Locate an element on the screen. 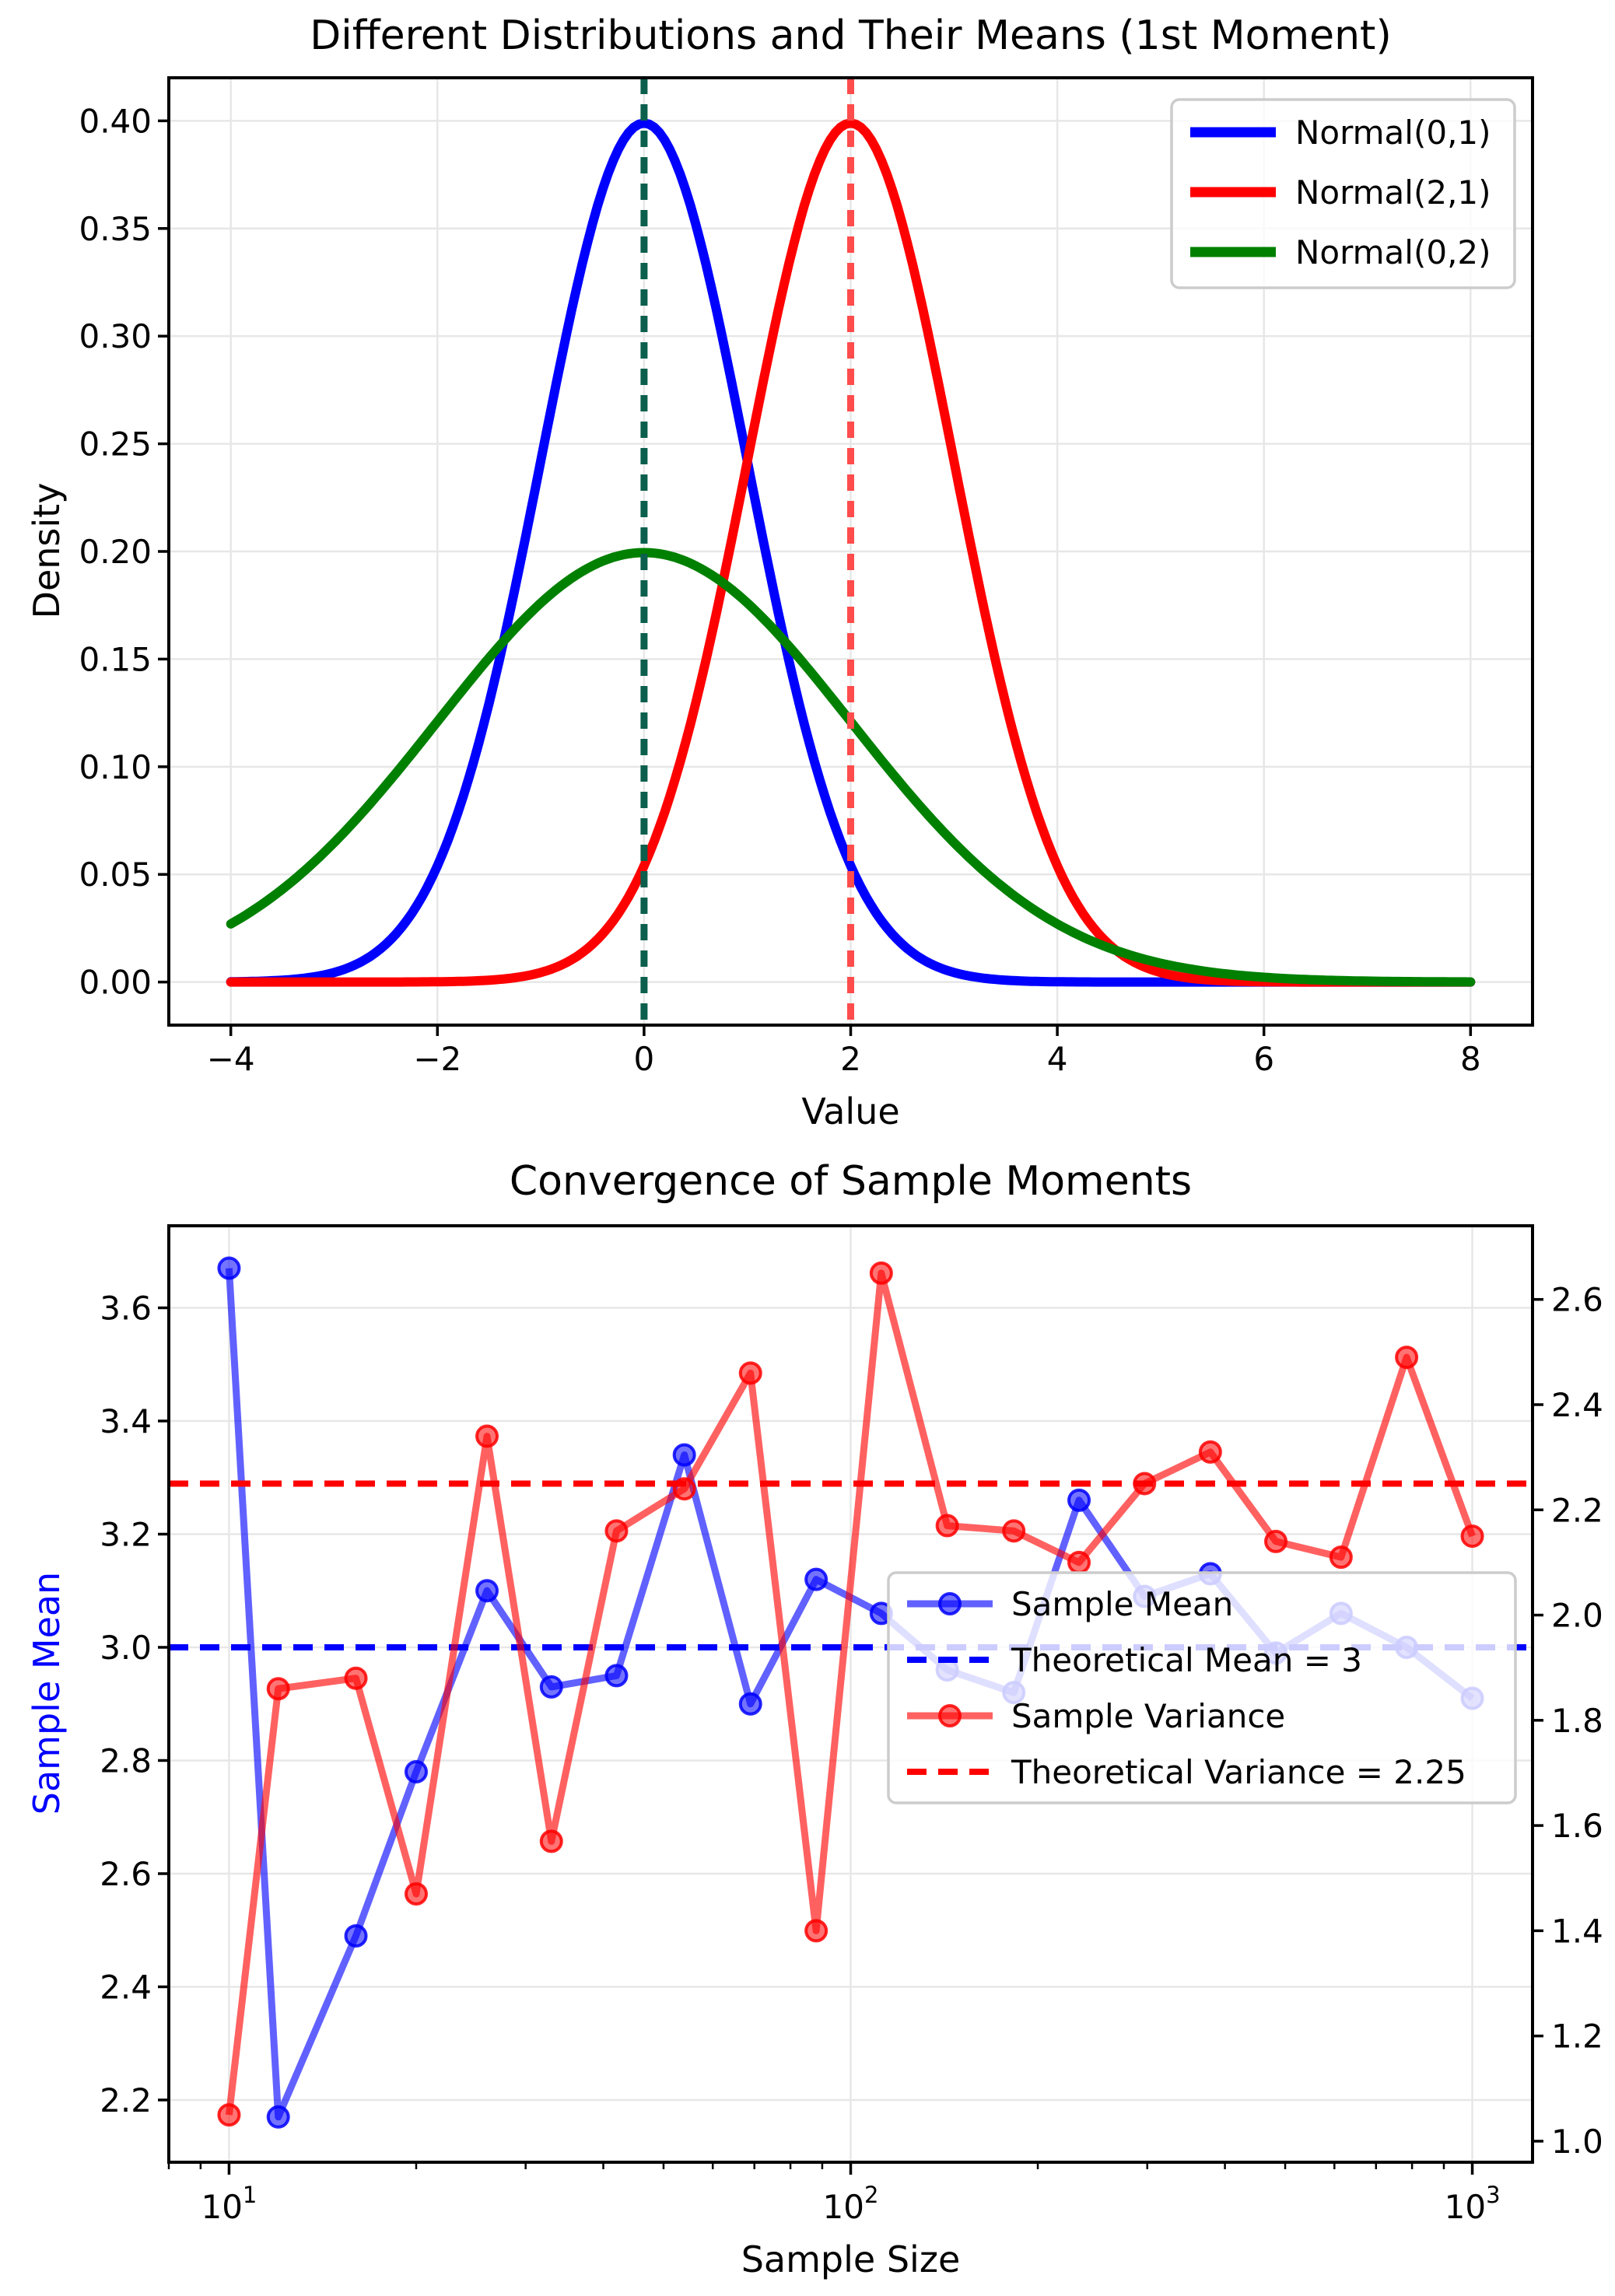 The image size is (1615, 2296). y-tick-label: 0.05 is located at coordinates (115, 875).